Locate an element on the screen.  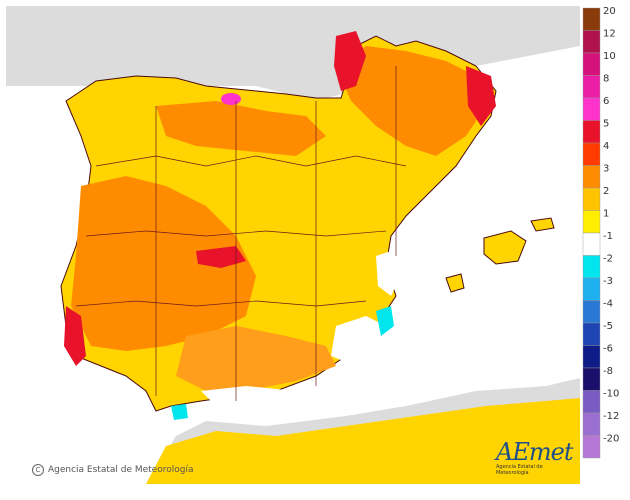
anomaly-neutral-valencia is located at coordinates (388, 273).